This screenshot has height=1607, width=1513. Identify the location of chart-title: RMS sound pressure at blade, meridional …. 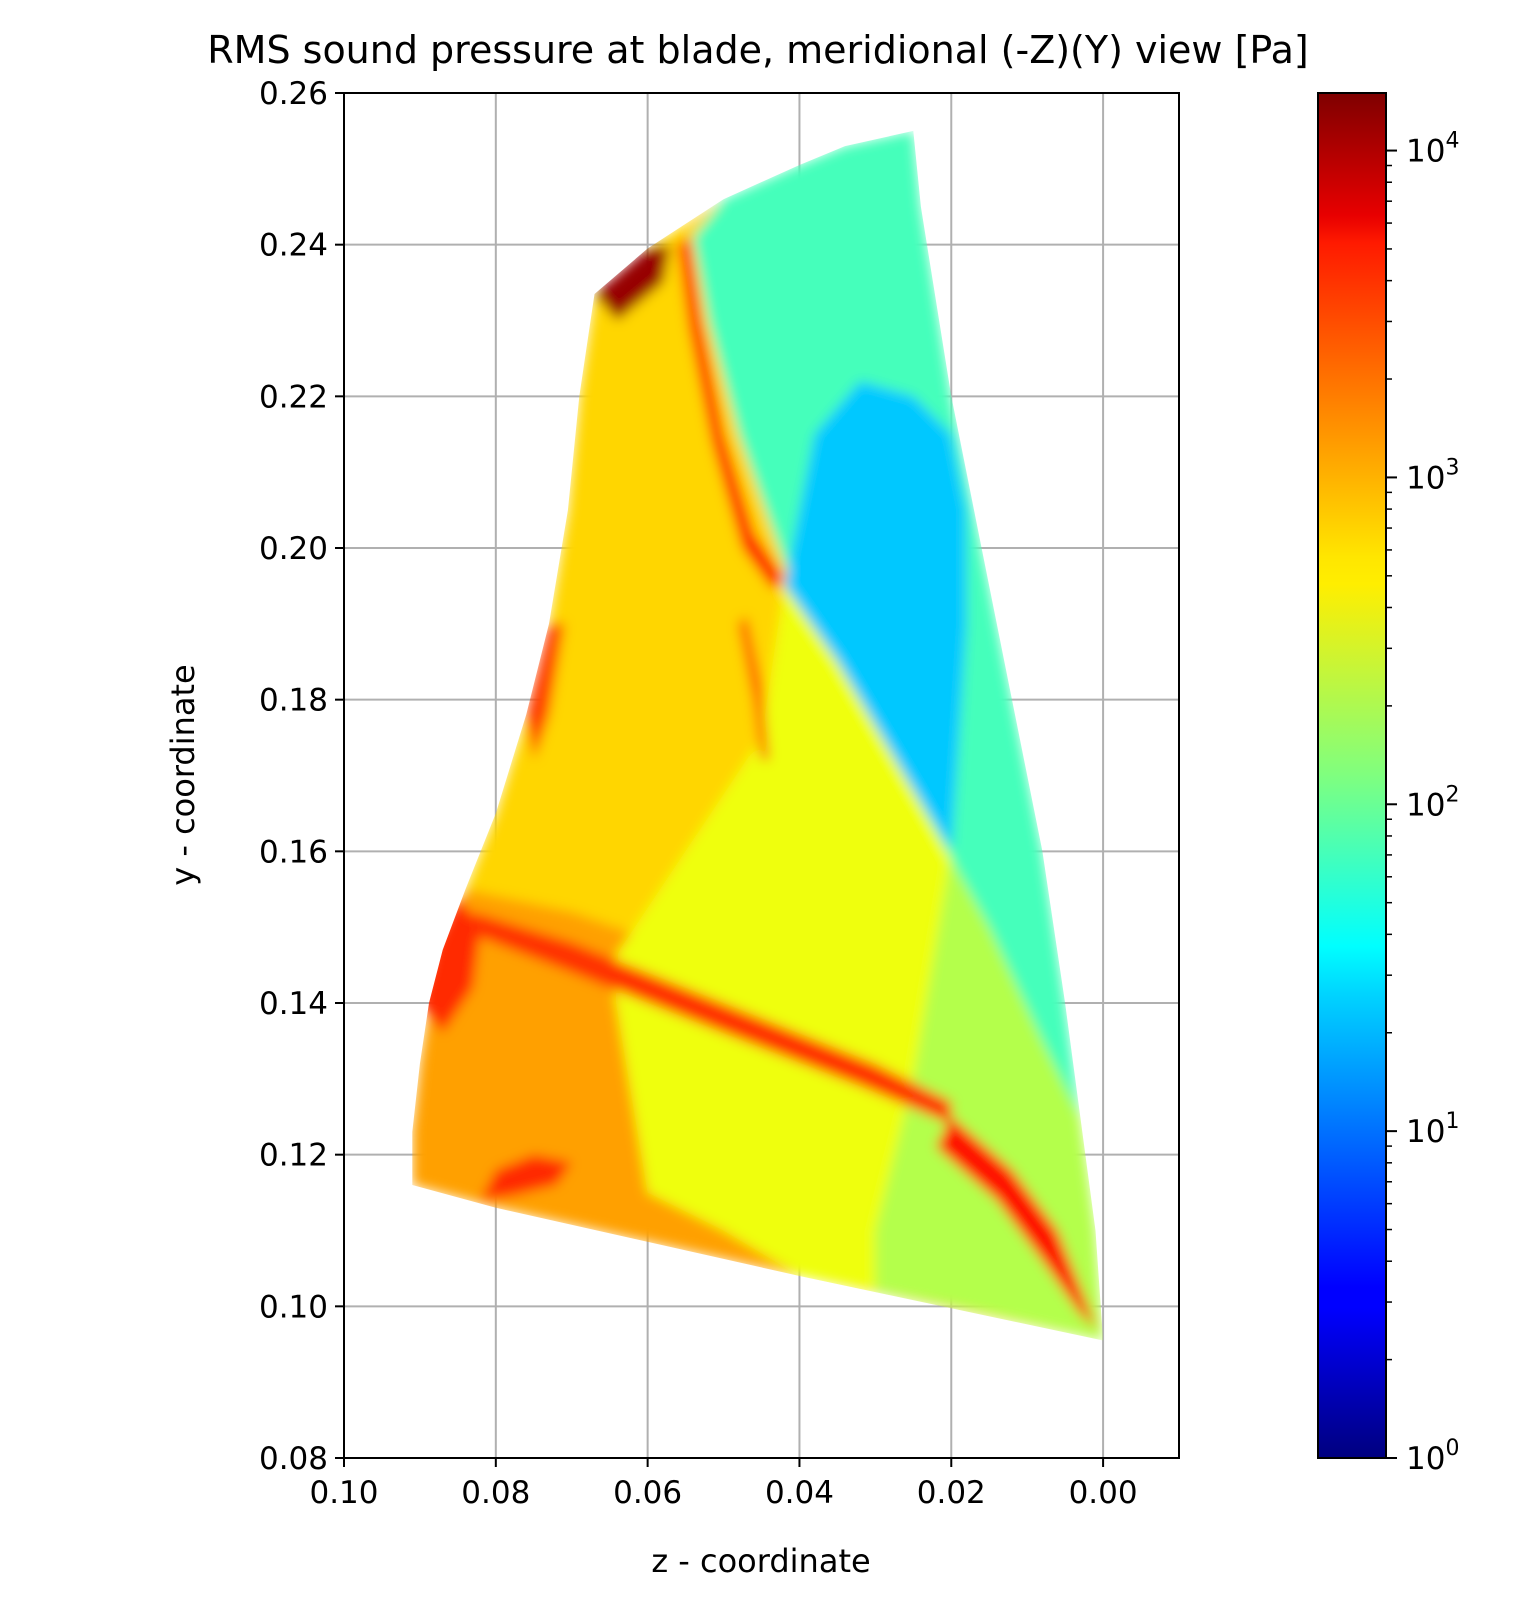
(757, 50).